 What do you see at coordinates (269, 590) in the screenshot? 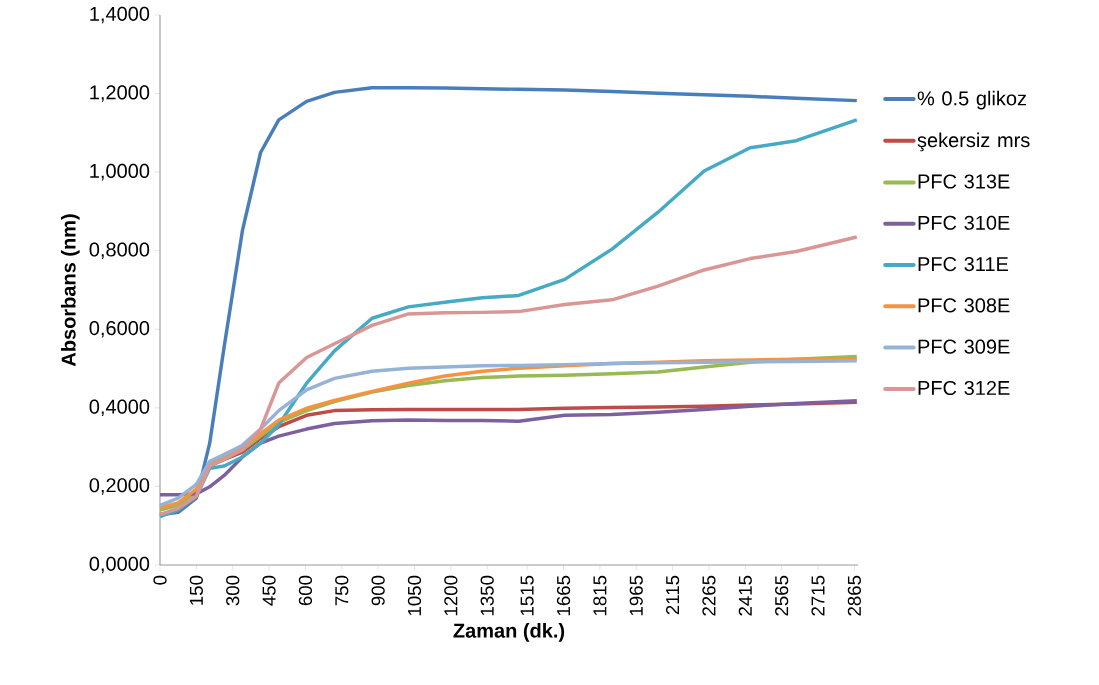
I see `x-tick-label: 450` at bounding box center [269, 590].